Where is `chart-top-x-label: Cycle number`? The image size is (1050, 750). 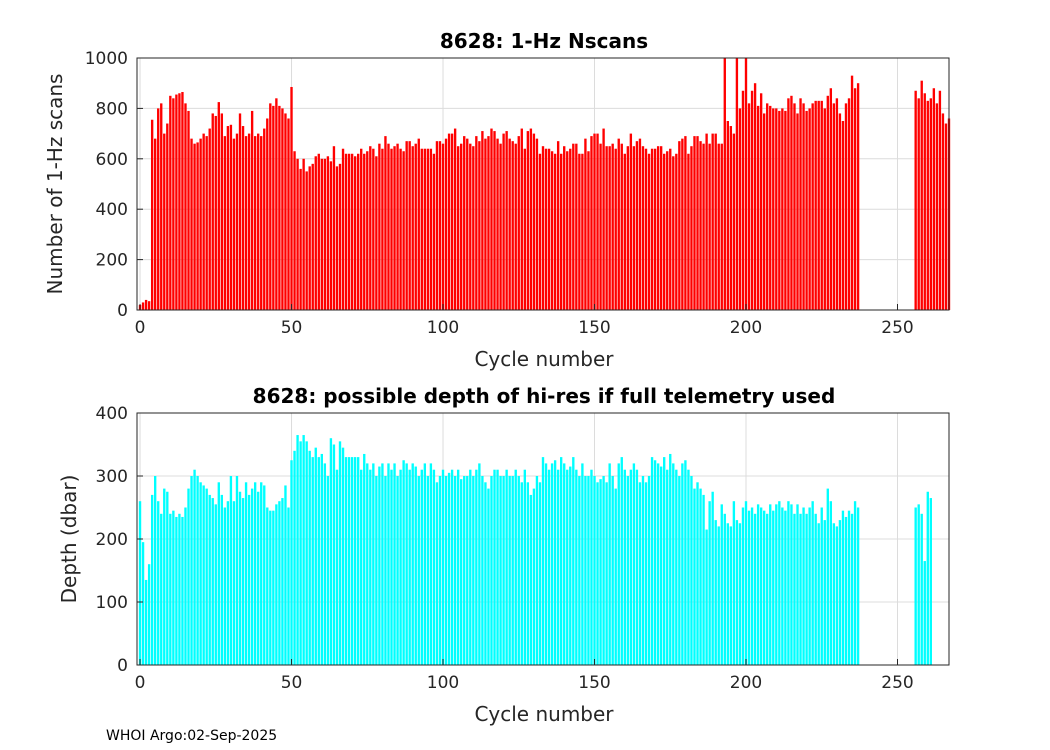 chart-top-x-label: Cycle number is located at coordinates (544, 359).